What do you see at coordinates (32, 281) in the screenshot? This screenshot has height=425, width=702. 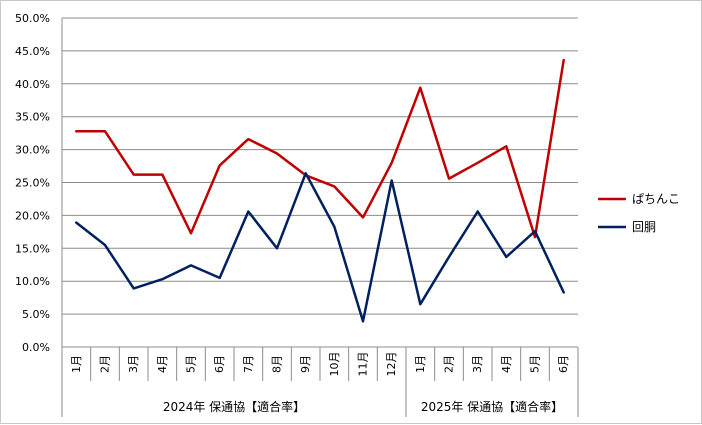 I see `y-tick-label: 10.0%` at bounding box center [32, 281].